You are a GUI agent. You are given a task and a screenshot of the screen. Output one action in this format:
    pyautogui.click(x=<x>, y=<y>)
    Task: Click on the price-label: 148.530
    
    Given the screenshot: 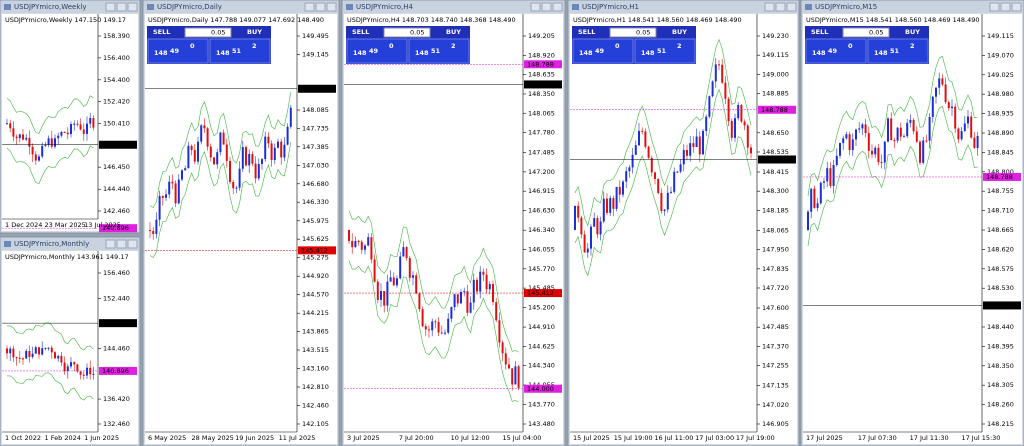 What is the action you would take?
    pyautogui.click(x=1000, y=288)
    